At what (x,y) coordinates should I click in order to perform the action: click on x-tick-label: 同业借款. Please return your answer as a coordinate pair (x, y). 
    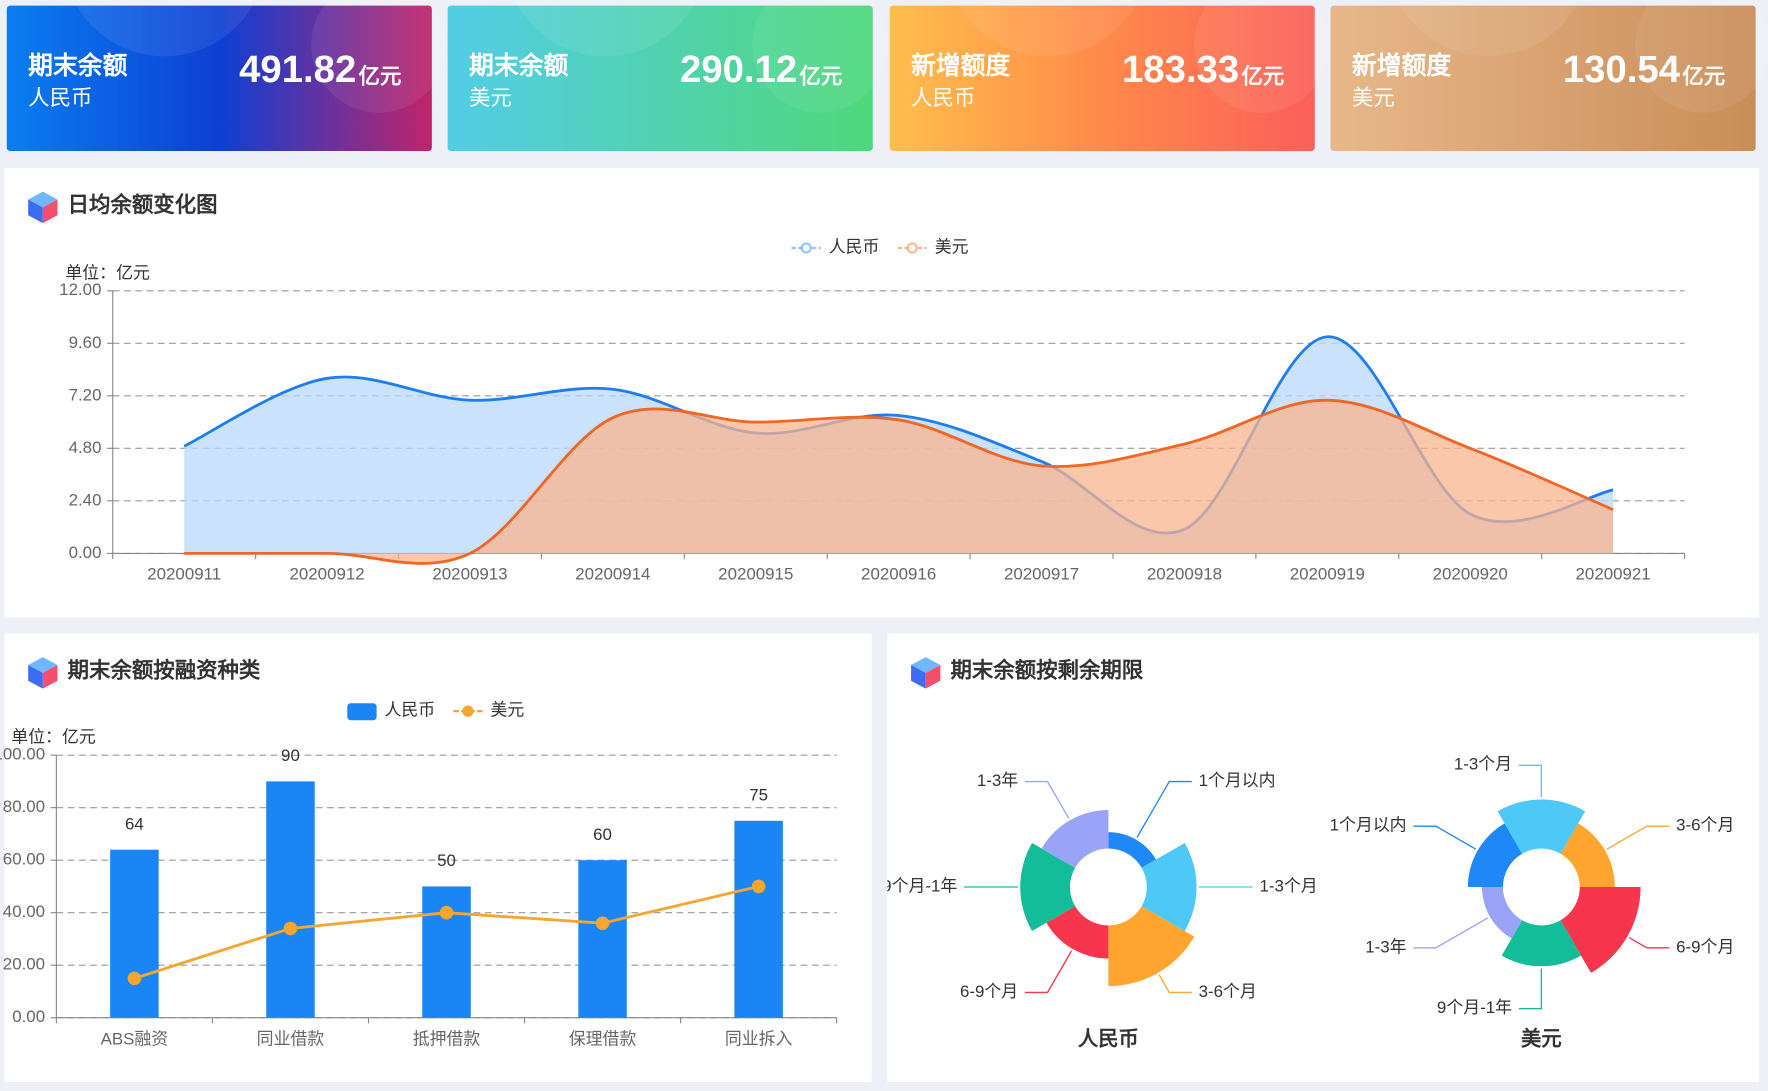
    Looking at the image, I should click on (291, 1039).